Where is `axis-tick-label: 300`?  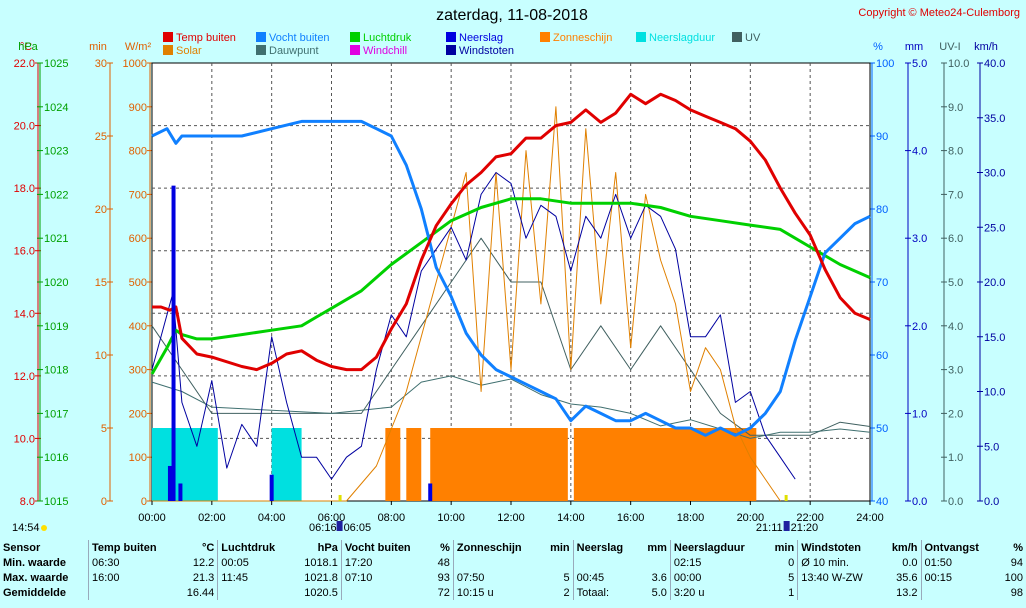 axis-tick-label: 300 is located at coordinates (138, 371).